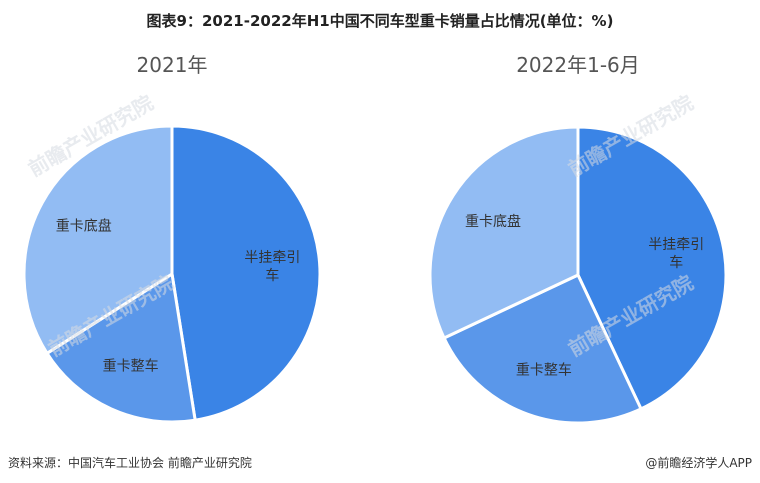 Image resolution: width=760 pixels, height=483 pixels. I want to click on pie-title: 2021年, so click(172, 65).